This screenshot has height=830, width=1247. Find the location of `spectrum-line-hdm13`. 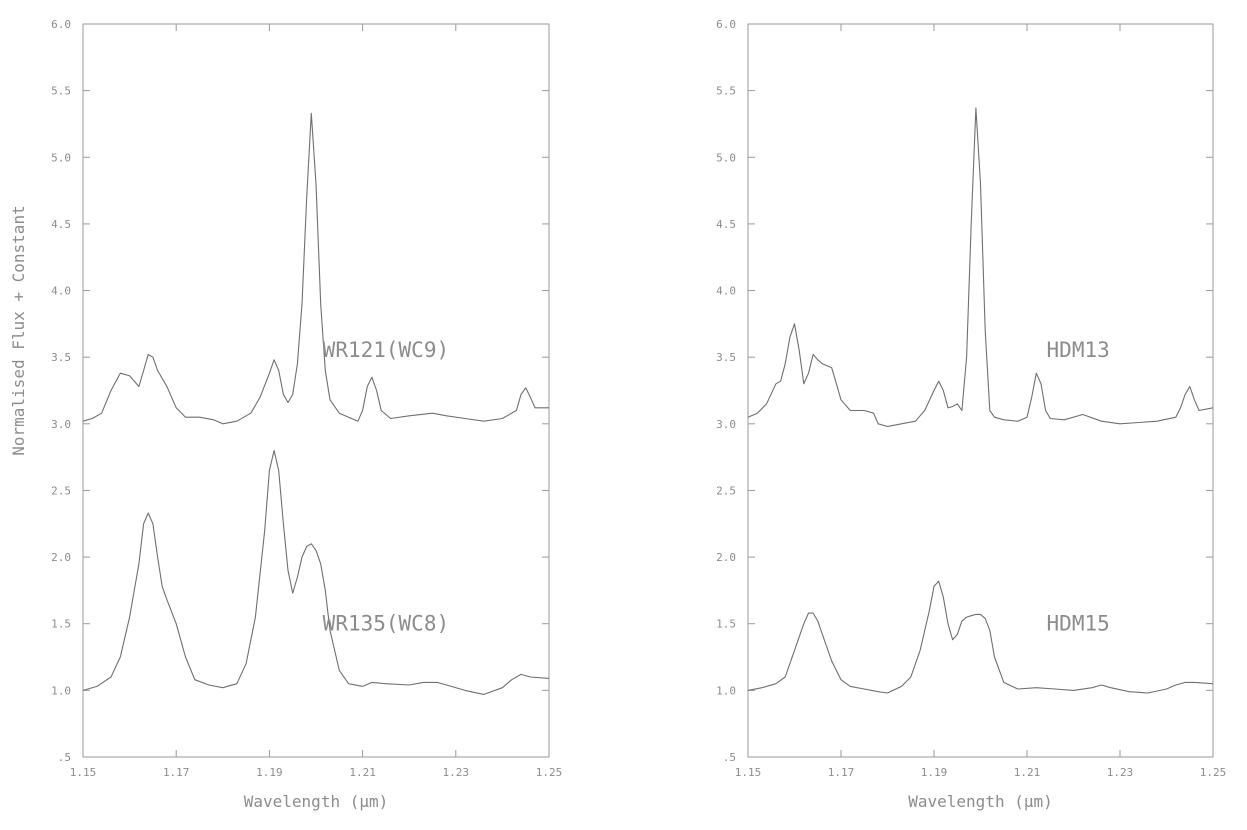

spectrum-line-hdm13 is located at coordinates (980, 267).